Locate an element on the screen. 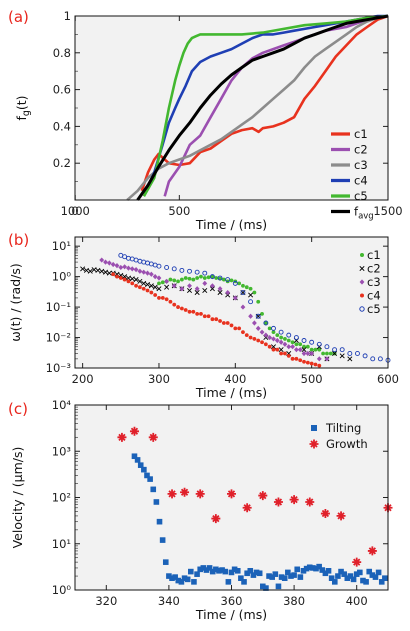  legend-label: c4 is located at coordinates (361, 181).